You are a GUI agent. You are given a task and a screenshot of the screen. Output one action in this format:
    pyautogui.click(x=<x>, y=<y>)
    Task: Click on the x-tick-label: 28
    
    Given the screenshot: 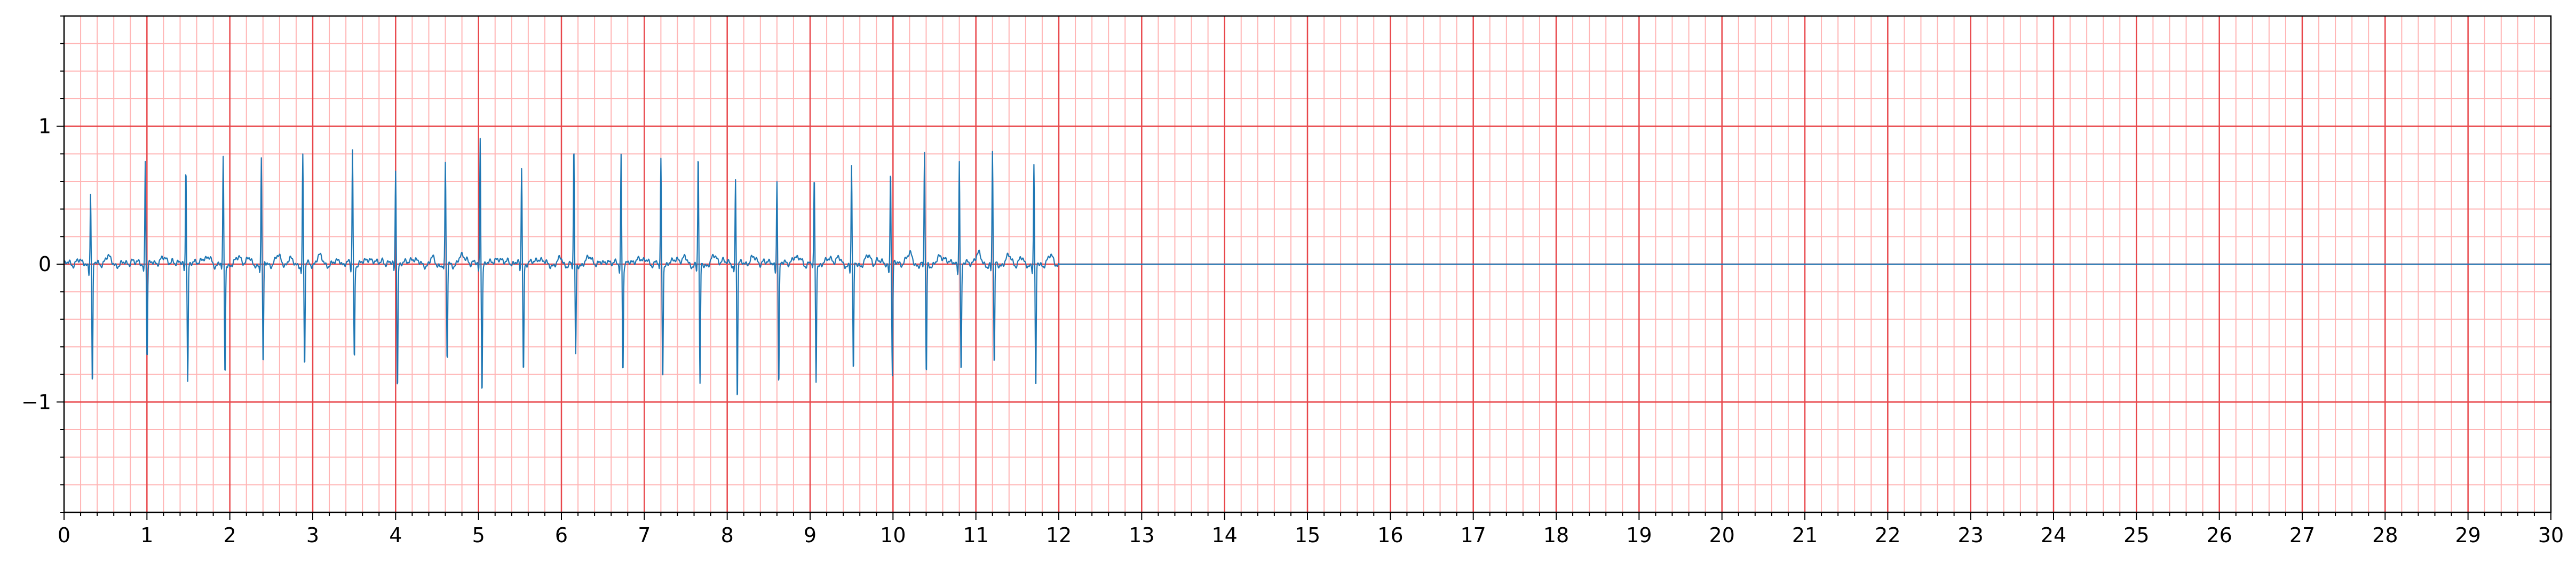 What is the action you would take?
    pyautogui.click(x=2385, y=535)
    